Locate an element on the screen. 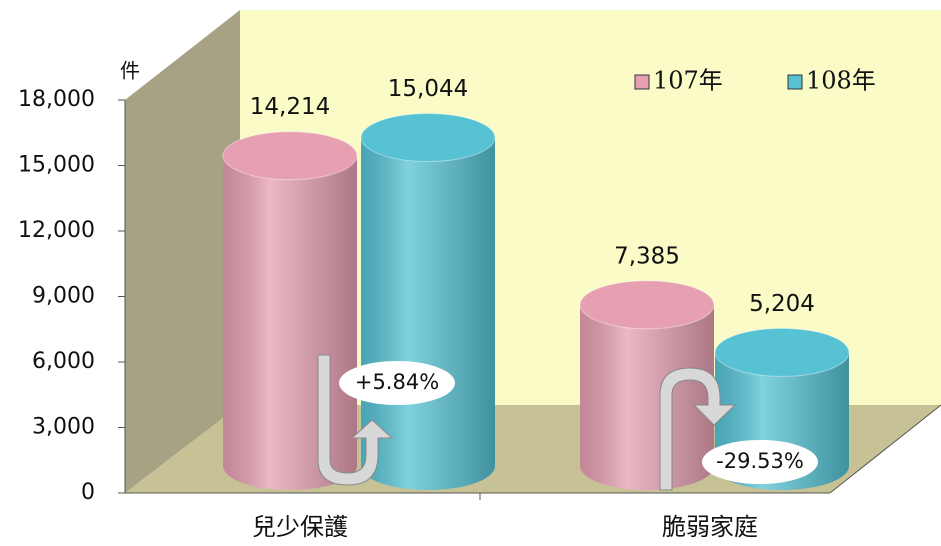 Image resolution: width=941 pixels, height=546 pixels. y-tick-label: 9,000 is located at coordinates (63, 296).